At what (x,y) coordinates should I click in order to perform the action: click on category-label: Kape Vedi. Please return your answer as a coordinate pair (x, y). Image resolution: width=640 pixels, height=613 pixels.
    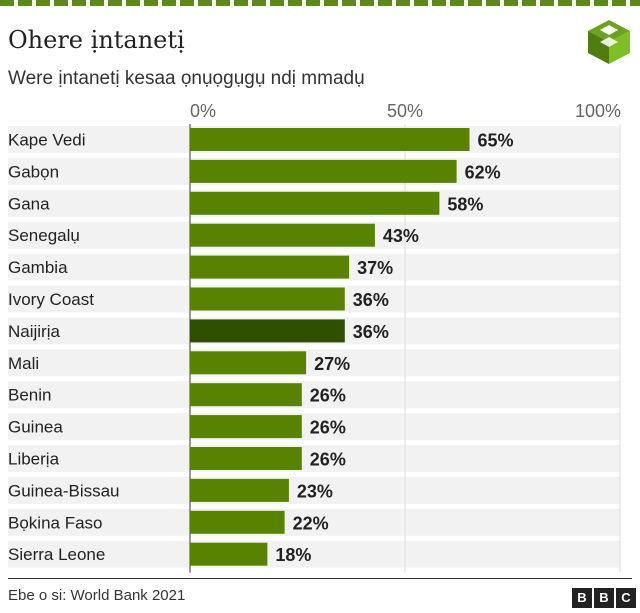
    Looking at the image, I should click on (47, 140).